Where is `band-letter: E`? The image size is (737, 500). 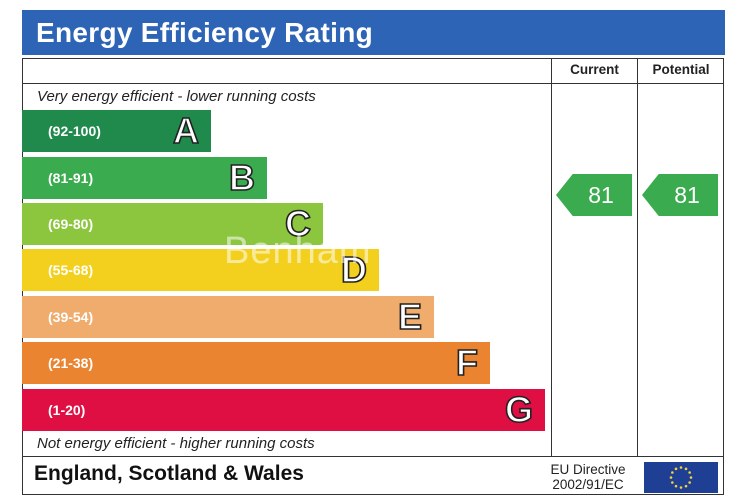
band-letter: E is located at coordinates (410, 316).